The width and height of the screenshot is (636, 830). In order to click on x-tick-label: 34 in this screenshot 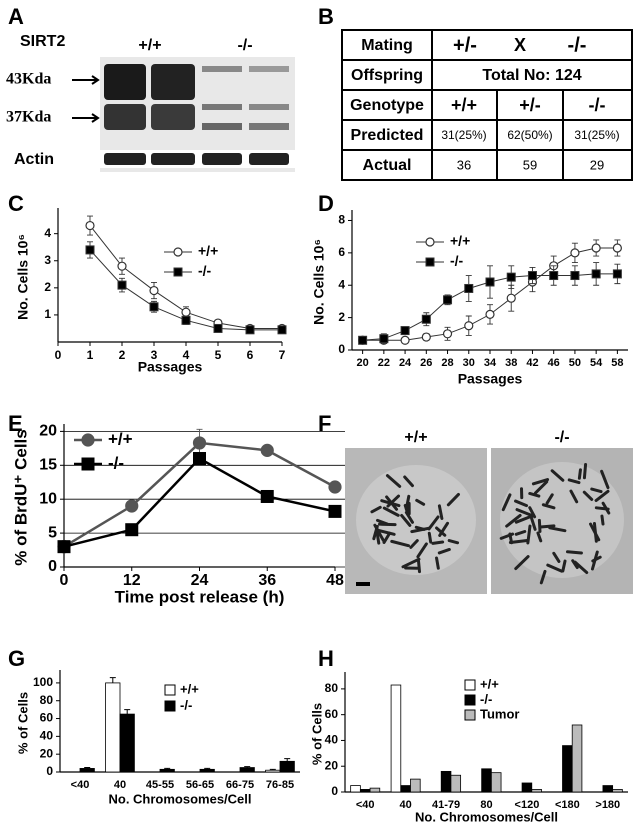, I will do `click(490, 363)`.